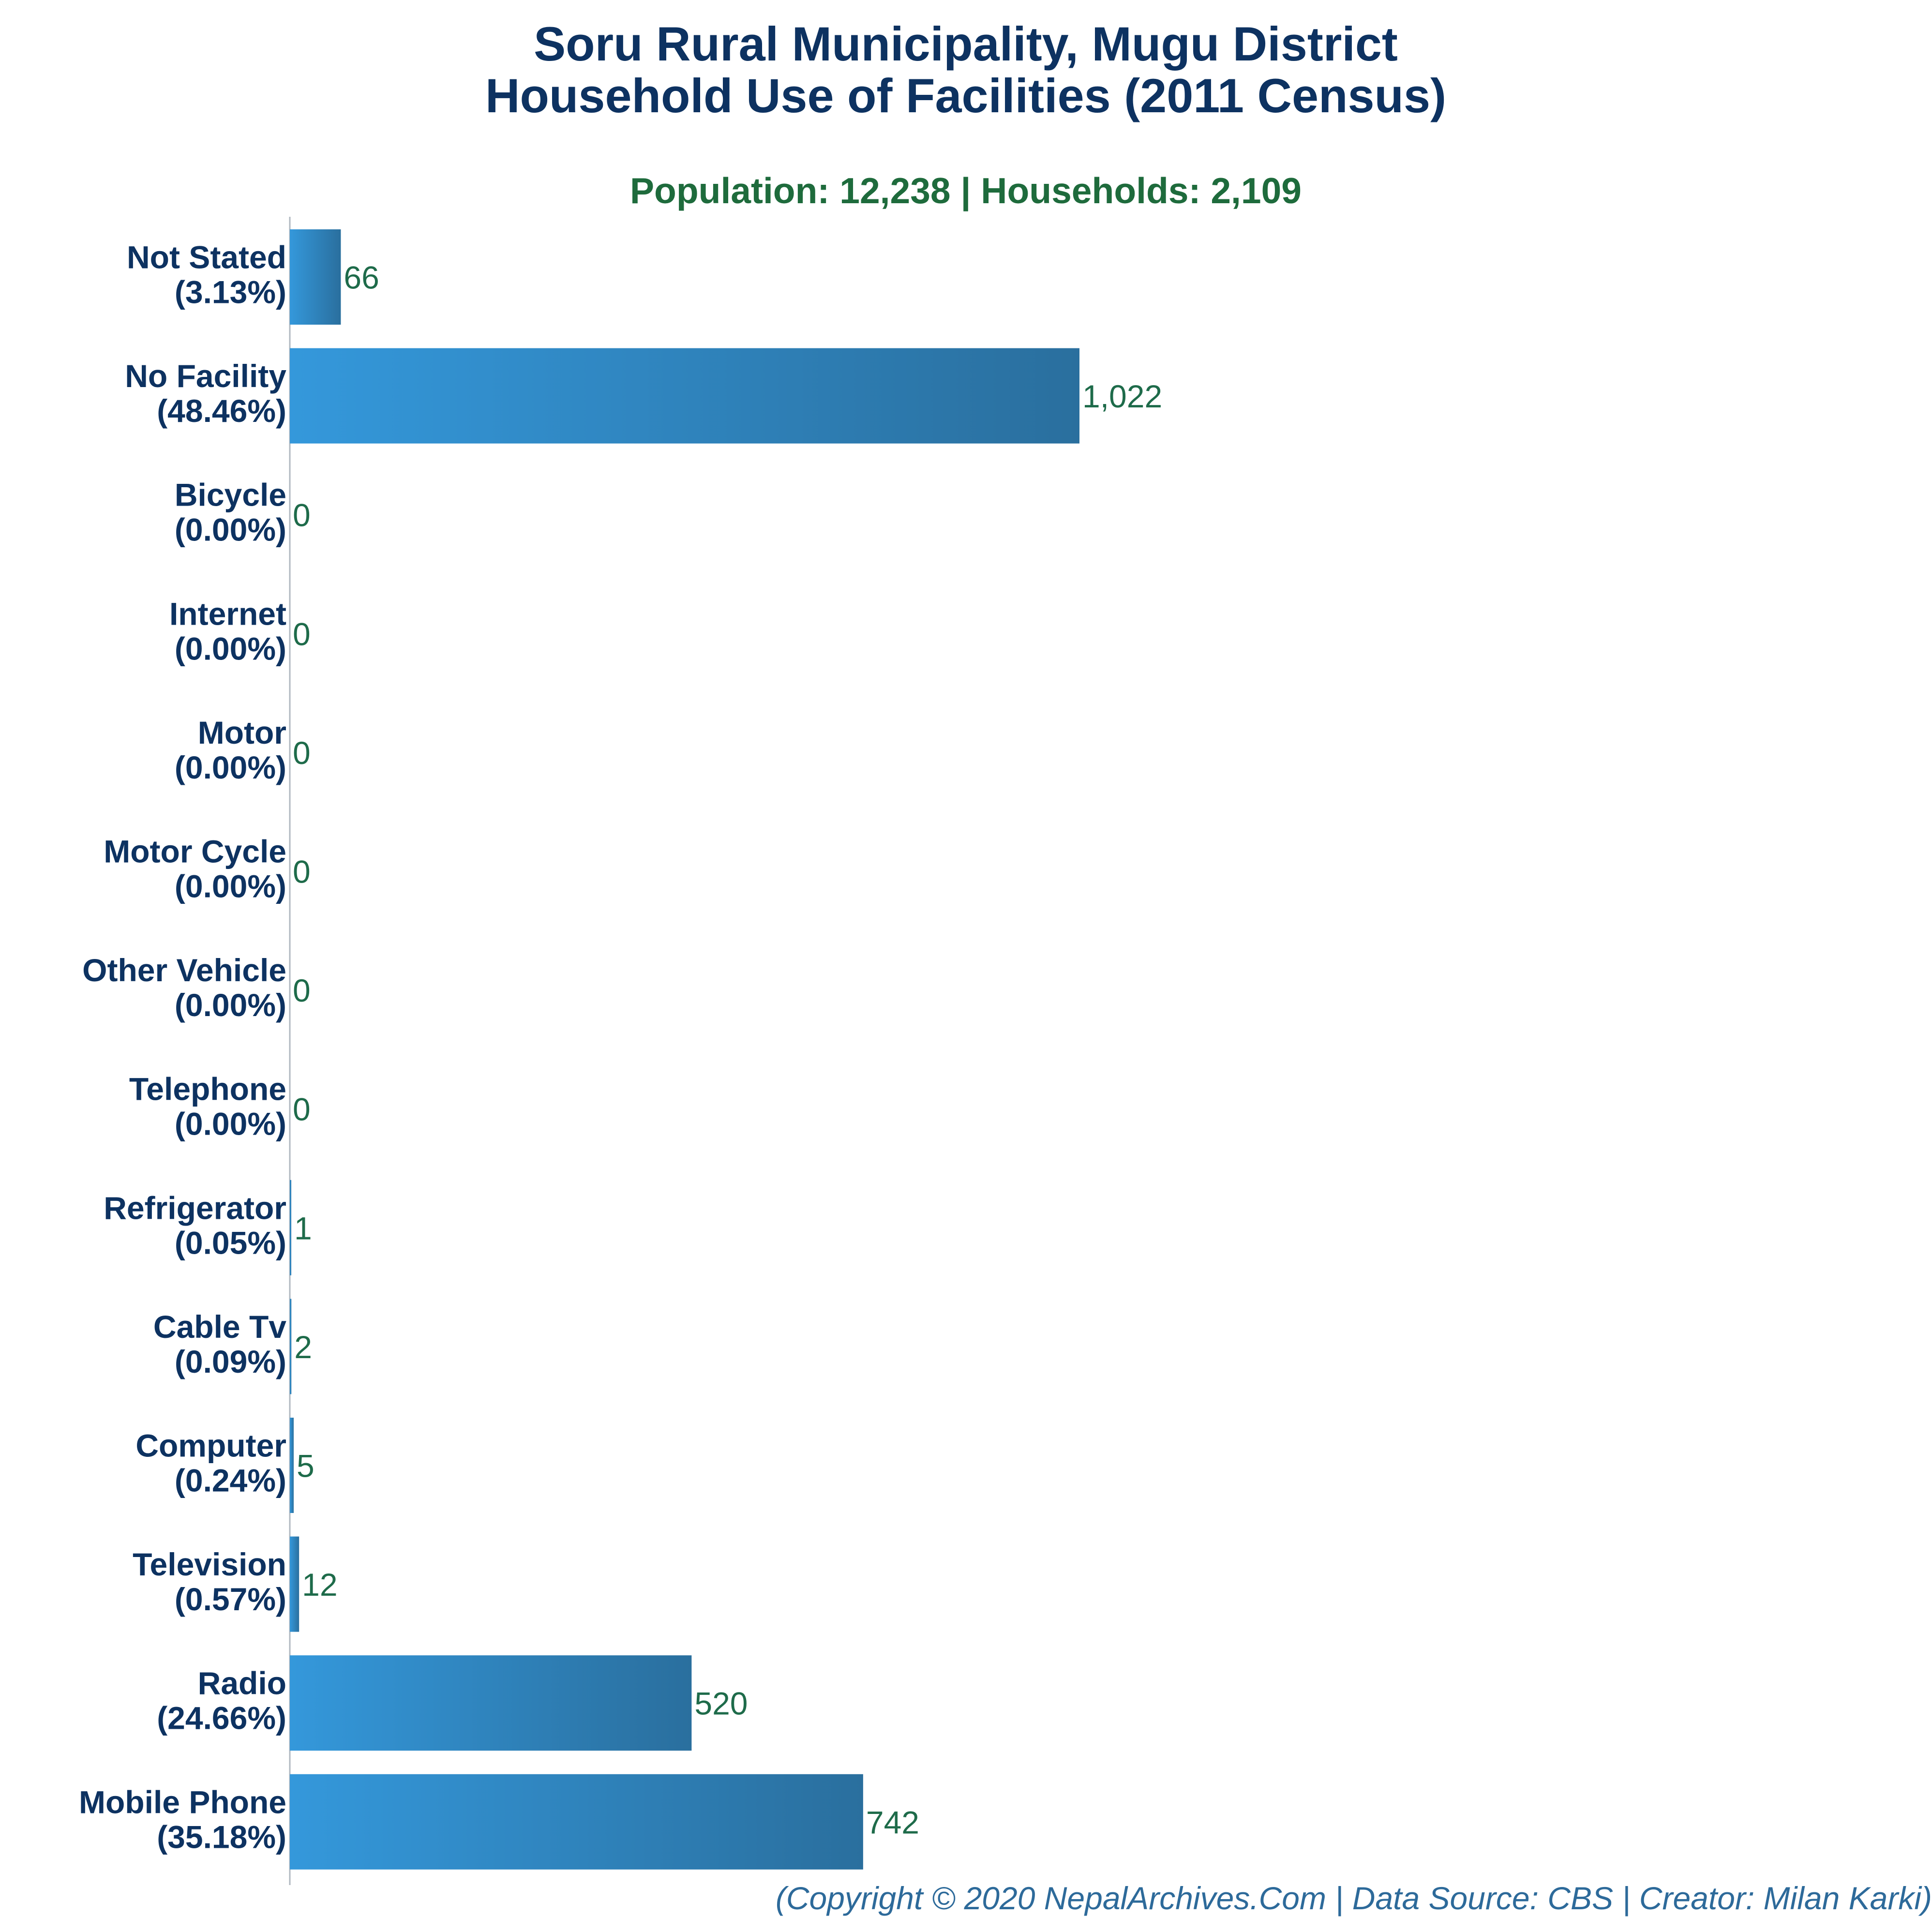  What do you see at coordinates (303, 1347) in the screenshot?
I see `value-label: 2` at bounding box center [303, 1347].